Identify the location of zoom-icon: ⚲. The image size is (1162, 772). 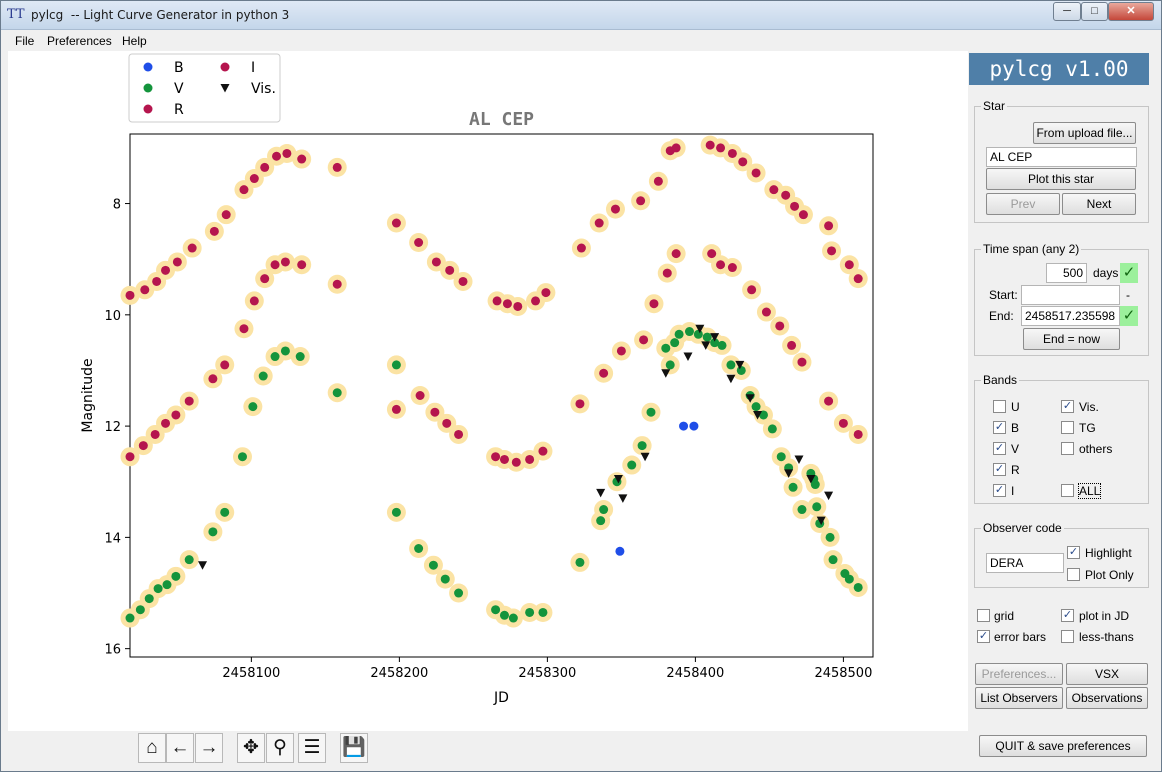
(280, 748).